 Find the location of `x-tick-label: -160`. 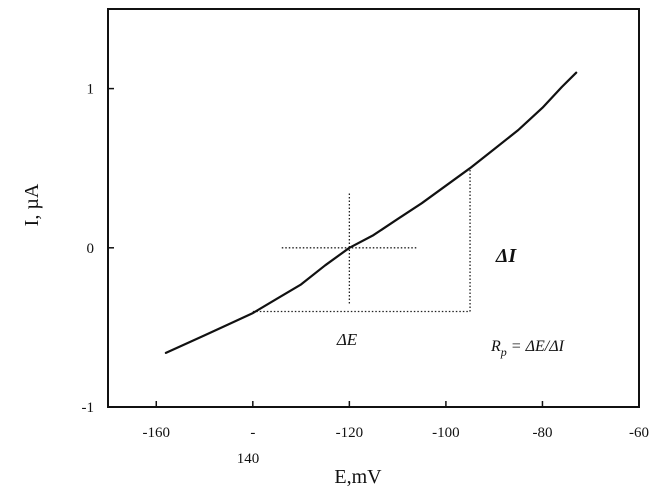

x-tick-label: -160 is located at coordinates (157, 433).